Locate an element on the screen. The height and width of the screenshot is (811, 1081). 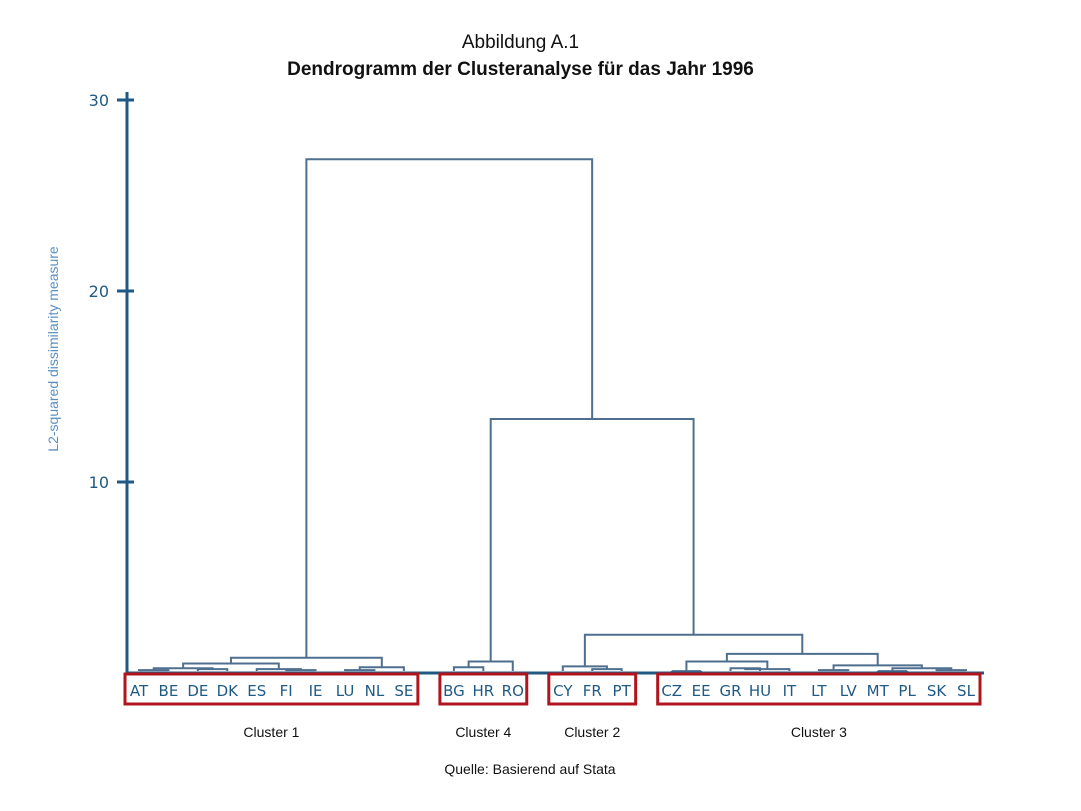
y-axis-label: L2-squared dissimilarity measure is located at coordinates (53, 349).